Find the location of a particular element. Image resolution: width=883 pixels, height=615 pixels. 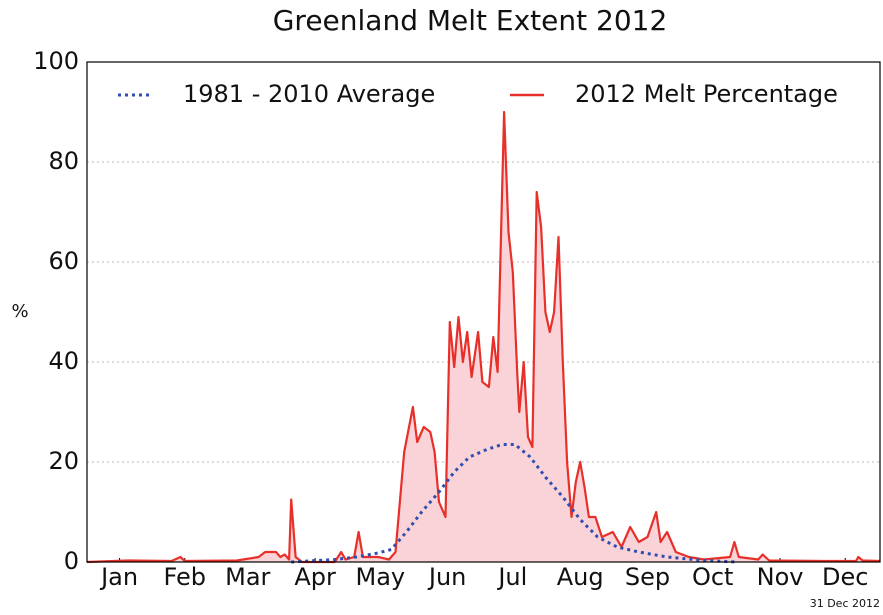

chart-title: Greenland Melt Extent 2012 is located at coordinates (470, 20).